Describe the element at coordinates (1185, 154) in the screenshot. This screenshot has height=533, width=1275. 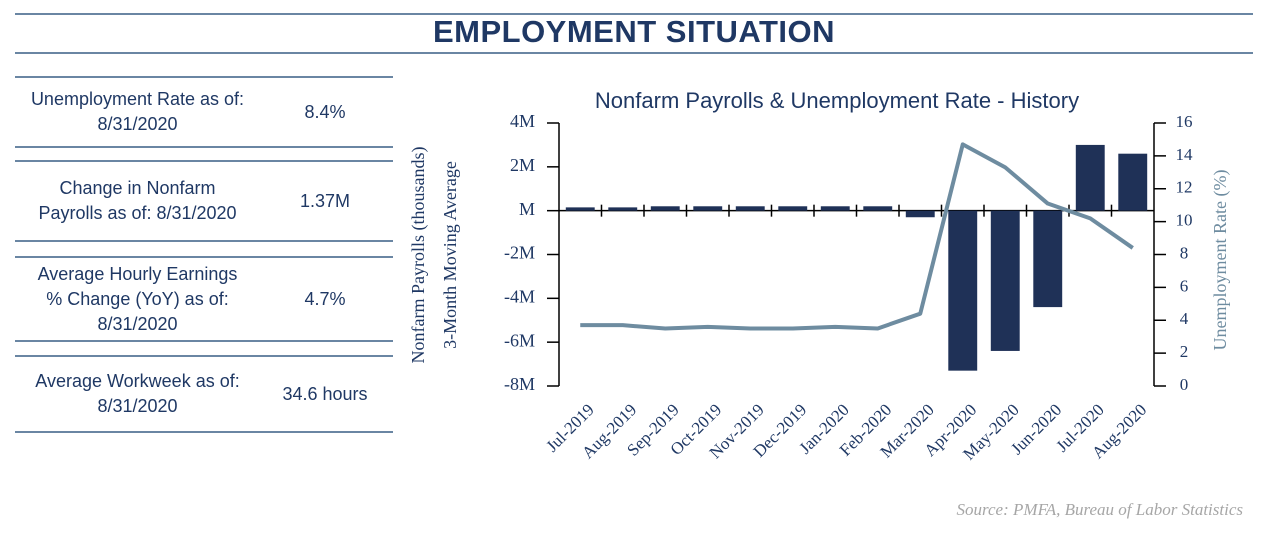
I see `y2-tick-label: 14` at that location.